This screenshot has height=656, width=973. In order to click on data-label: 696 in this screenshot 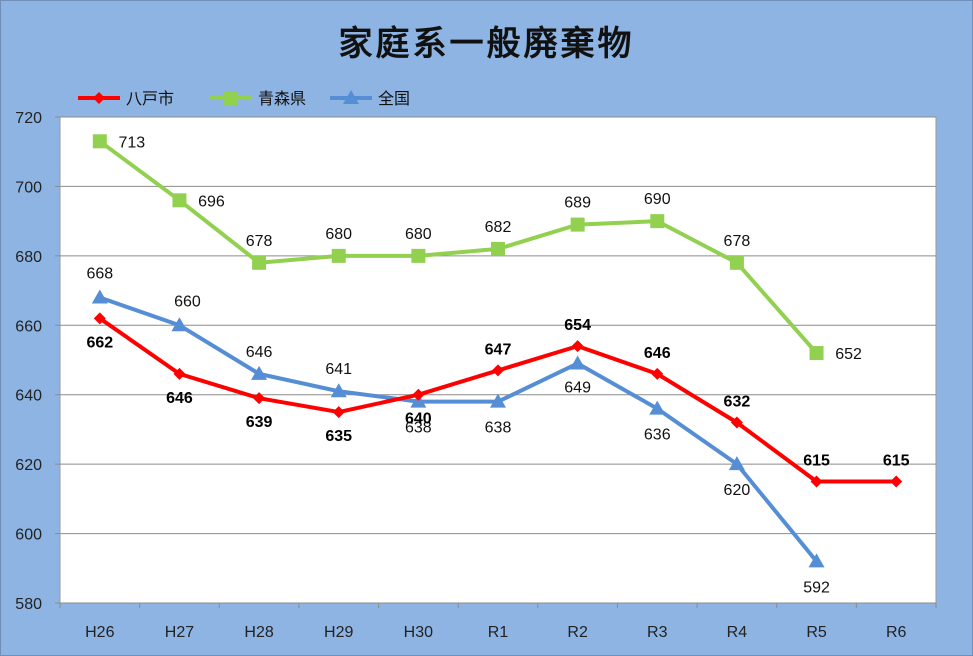, I will do `click(211, 201)`.